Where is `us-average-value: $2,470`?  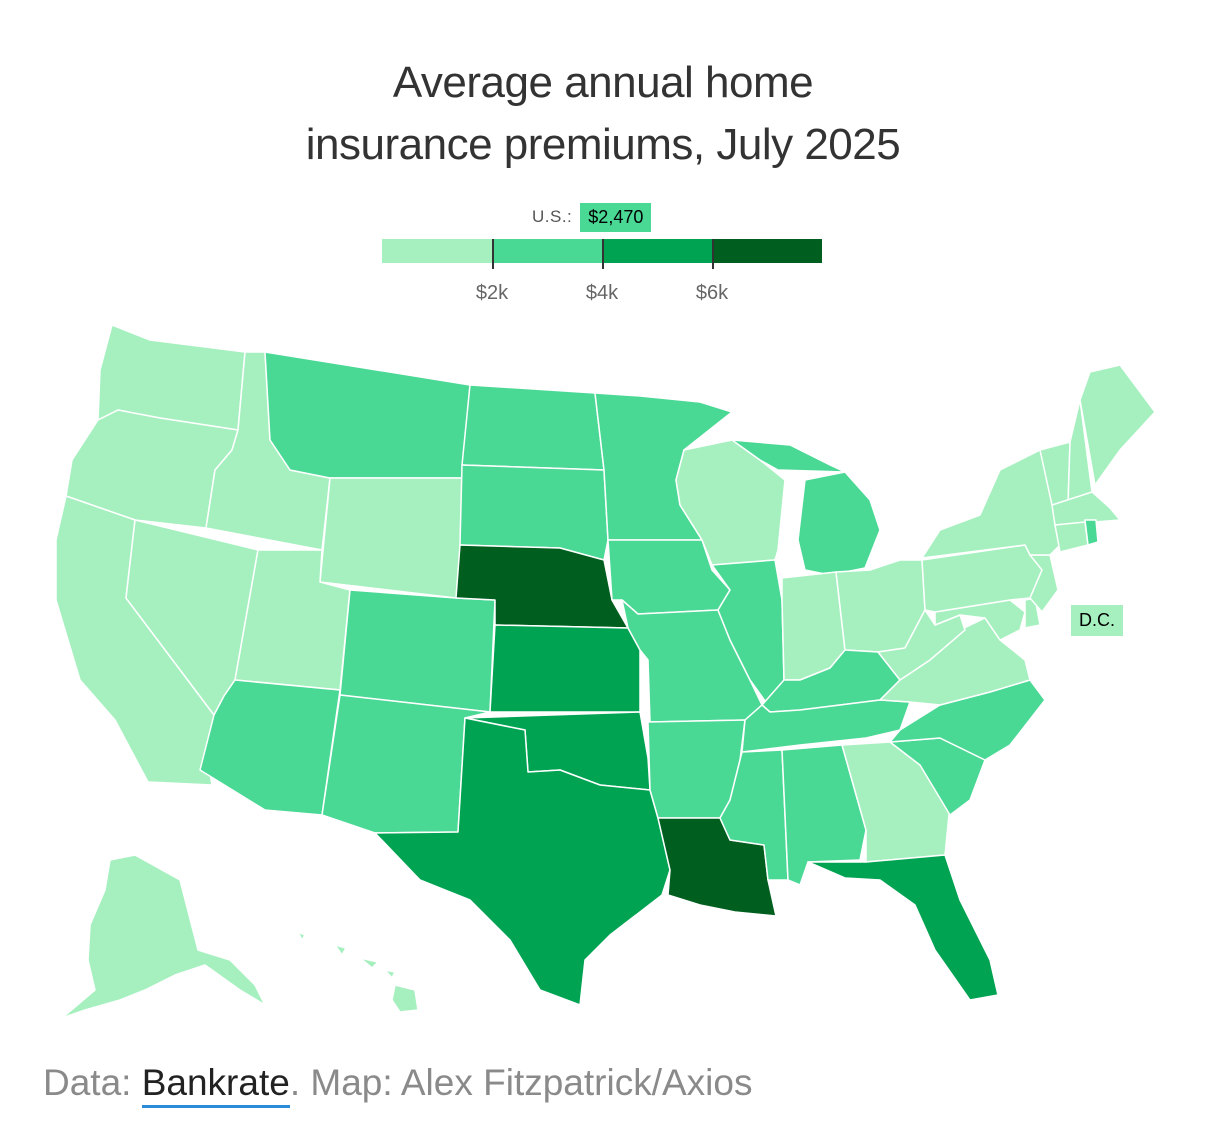 us-average-value: $2,470 is located at coordinates (616, 217).